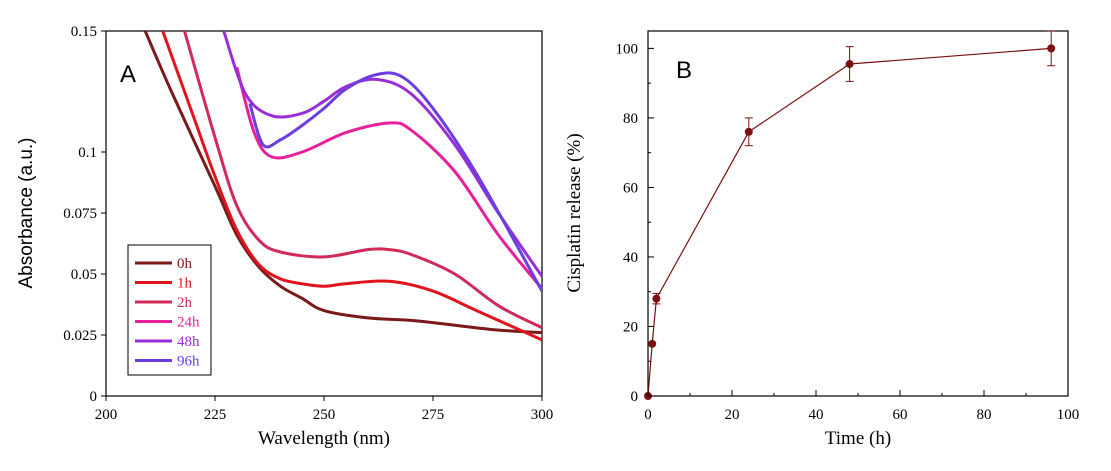 This screenshot has width=1111, height=471. What do you see at coordinates (185, 303) in the screenshot?
I see `legend-label-2h: 2h` at bounding box center [185, 303].